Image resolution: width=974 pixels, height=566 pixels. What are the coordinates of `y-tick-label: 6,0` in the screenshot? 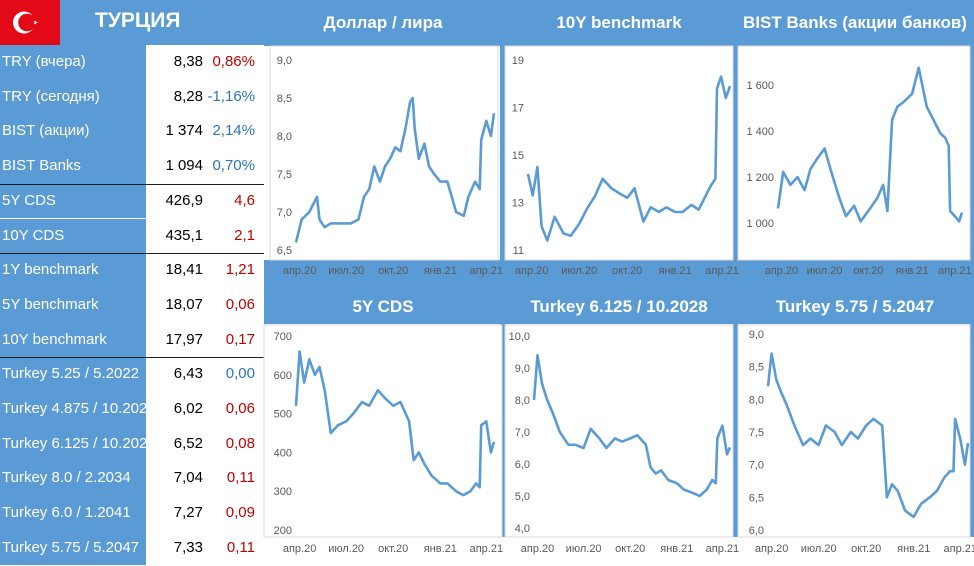 It's located at (756, 531).